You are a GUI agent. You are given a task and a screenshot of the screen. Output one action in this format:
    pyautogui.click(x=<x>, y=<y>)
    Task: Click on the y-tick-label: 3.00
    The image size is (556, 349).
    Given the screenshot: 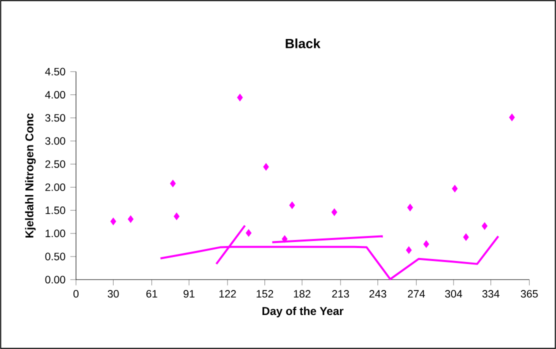 What is the action you would take?
    pyautogui.click(x=55, y=141)
    